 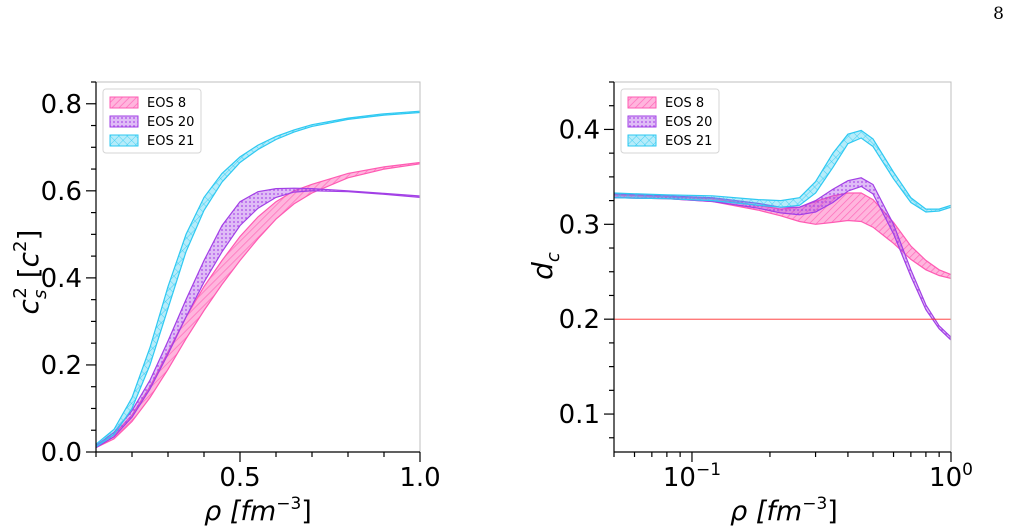 I want to click on x-tick-label: 10⁰, so click(x=951, y=476).